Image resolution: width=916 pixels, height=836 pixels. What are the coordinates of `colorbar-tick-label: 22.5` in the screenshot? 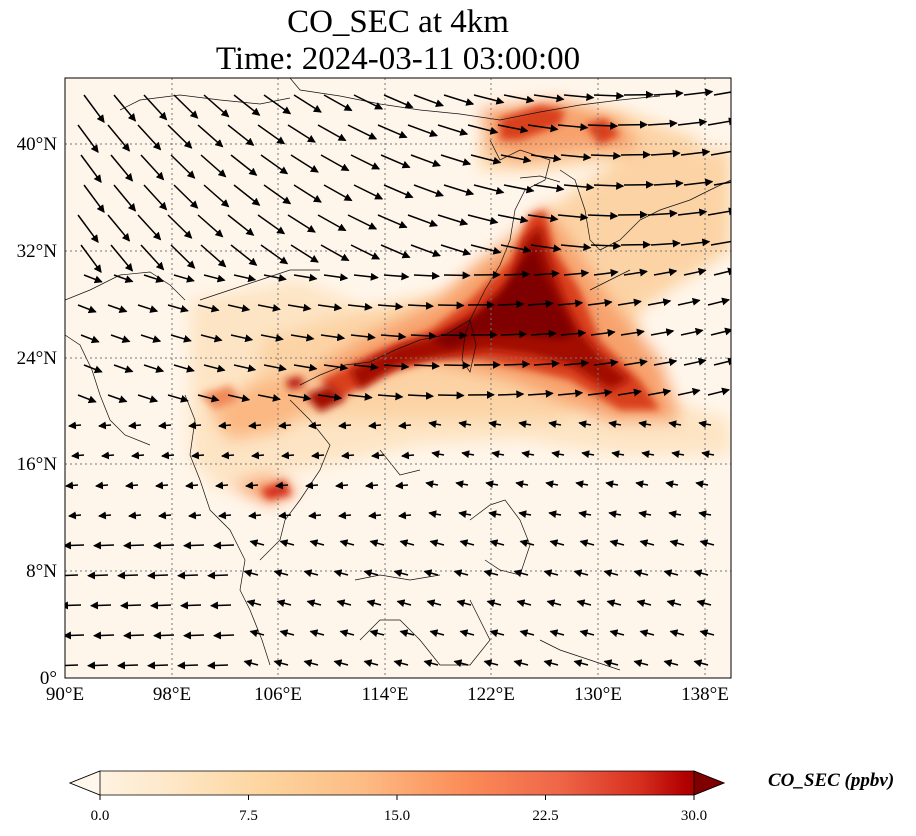 It's located at (545, 816).